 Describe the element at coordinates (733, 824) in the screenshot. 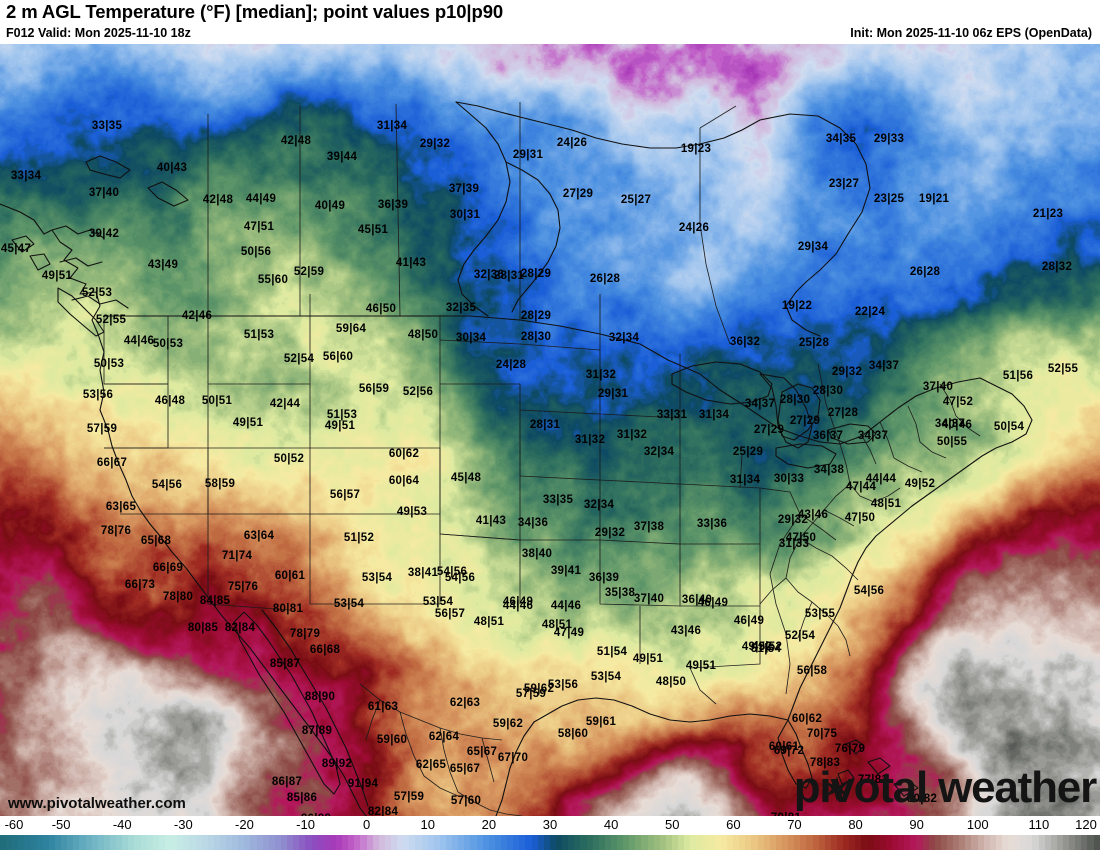

I see `colorbar-tick: 60` at that location.